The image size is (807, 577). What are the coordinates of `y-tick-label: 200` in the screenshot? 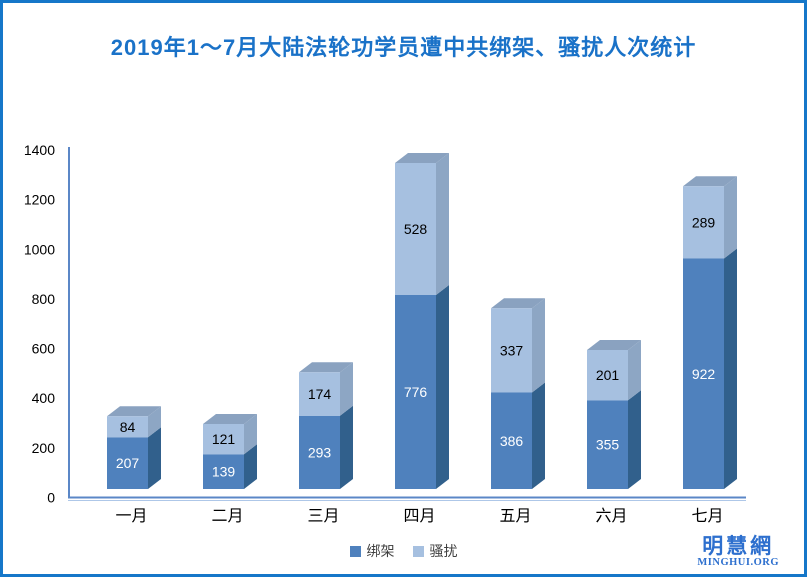 It's located at (44, 448).